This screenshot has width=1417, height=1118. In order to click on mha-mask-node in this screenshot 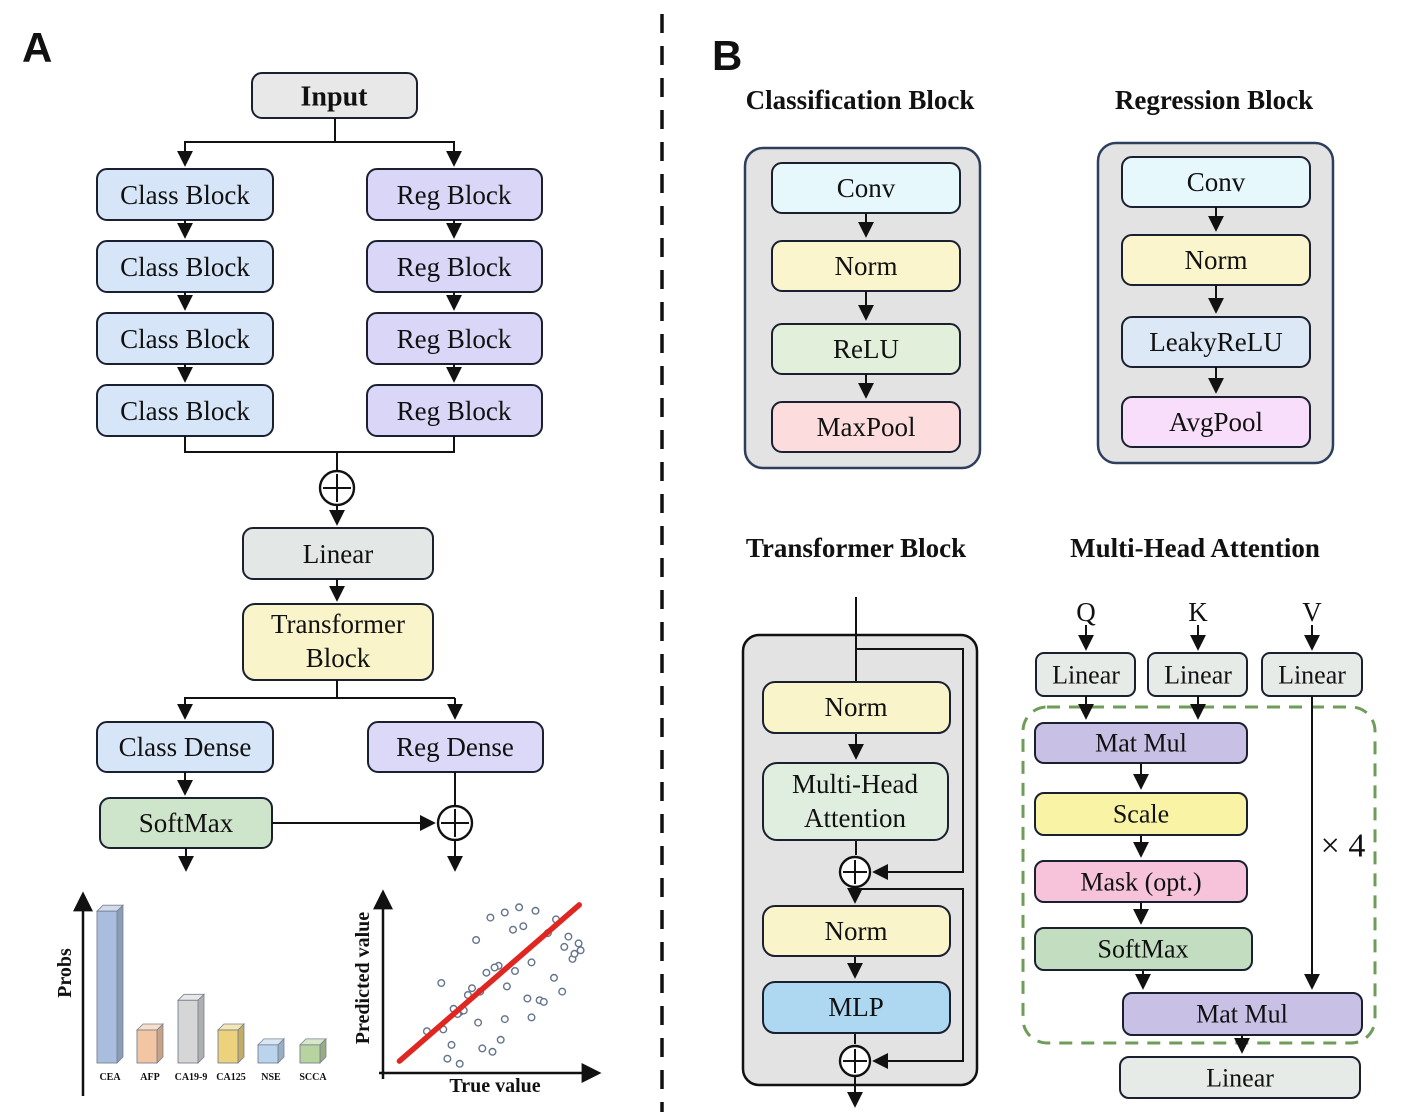, I will do `click(1141, 881)`.